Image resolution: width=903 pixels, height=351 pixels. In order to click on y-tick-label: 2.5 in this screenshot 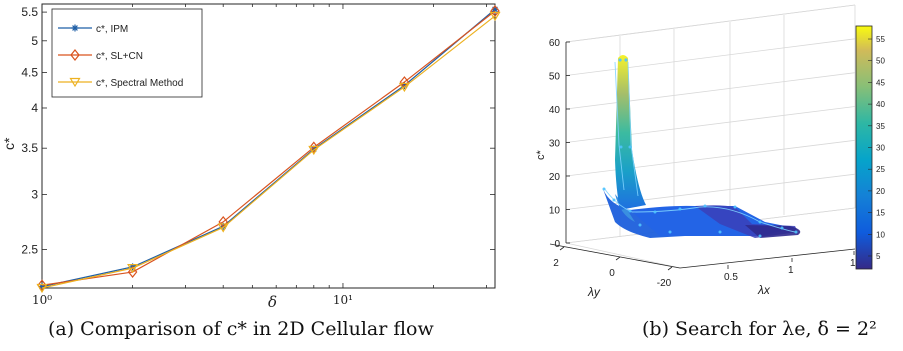, I will do `click(29, 250)`.